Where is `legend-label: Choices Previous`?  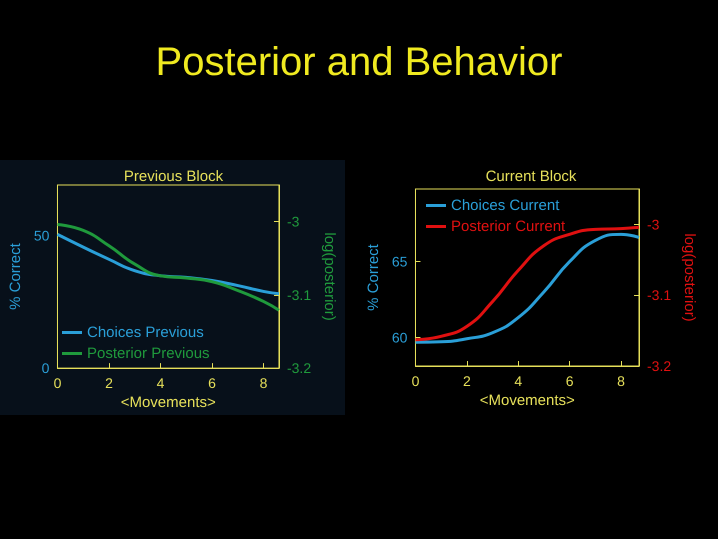 legend-label: Choices Previous is located at coordinates (145, 332).